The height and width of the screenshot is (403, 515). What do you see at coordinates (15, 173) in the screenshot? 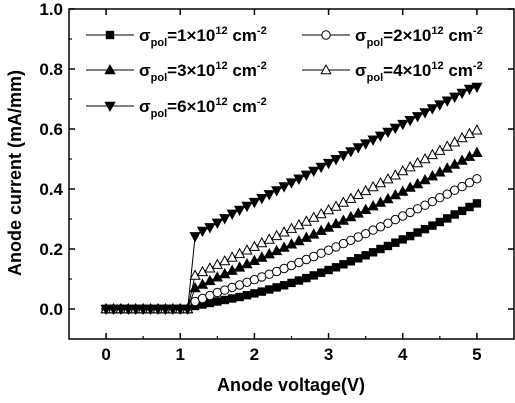
I see `y-axis-label: Anode current (mA/mm)` at bounding box center [15, 173].